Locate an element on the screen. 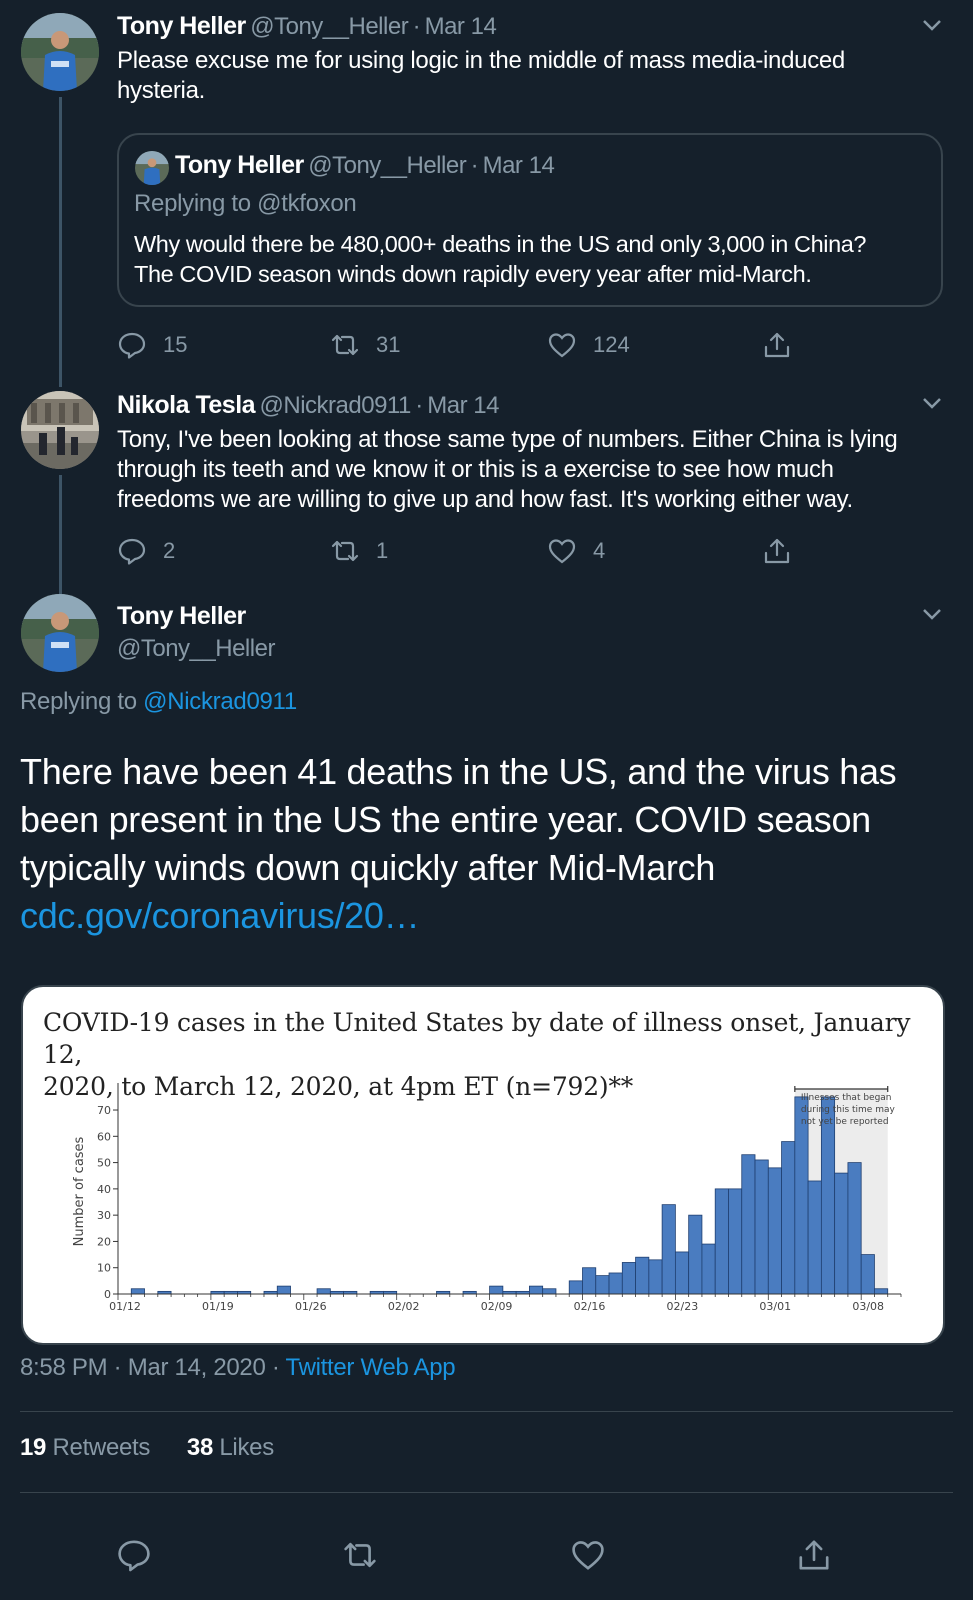 The height and width of the screenshot is (1600, 973). y-tick-label: 0 is located at coordinates (107, 1294).